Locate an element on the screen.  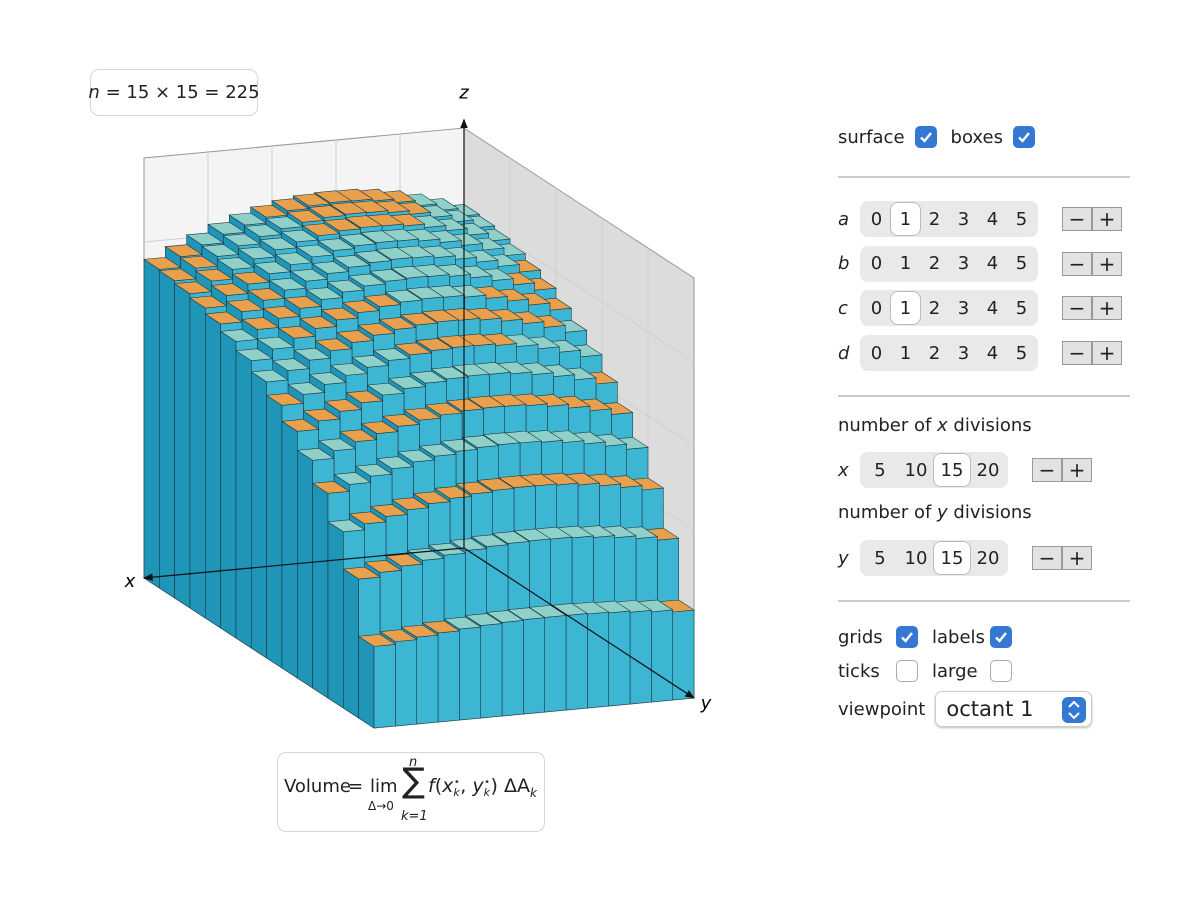
box is located at coordinates (377, 681).